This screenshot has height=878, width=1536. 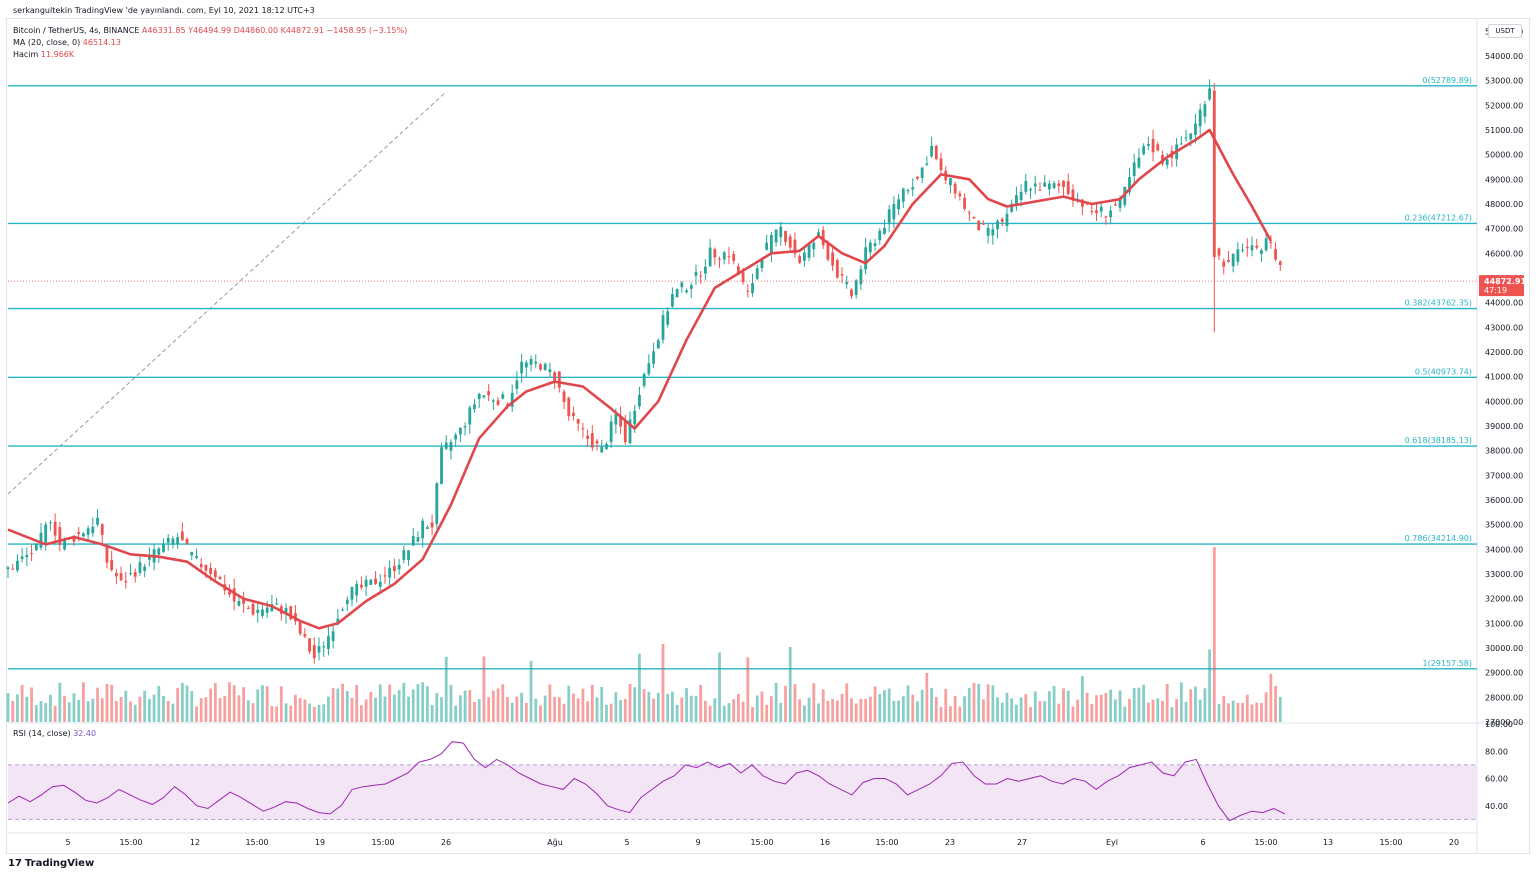 I want to click on price-tick-label: 46000.00, so click(x=1504, y=253).